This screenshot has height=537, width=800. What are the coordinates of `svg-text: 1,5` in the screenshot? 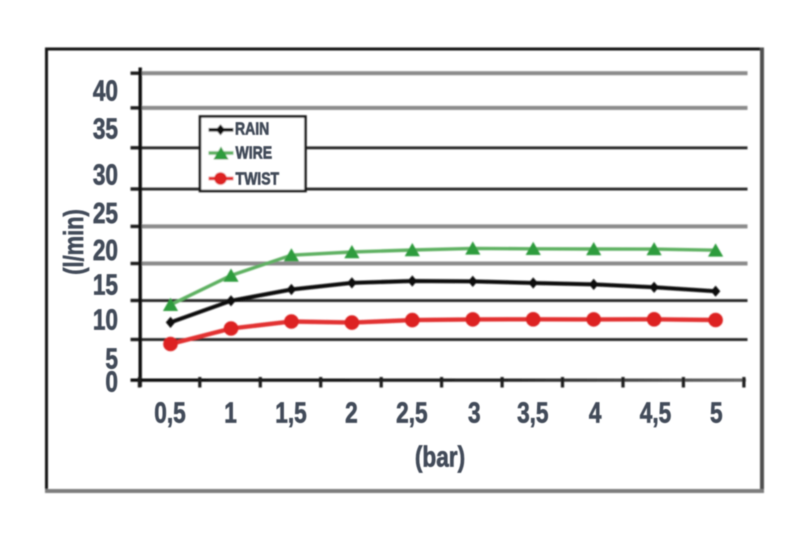 It's located at (290, 412).